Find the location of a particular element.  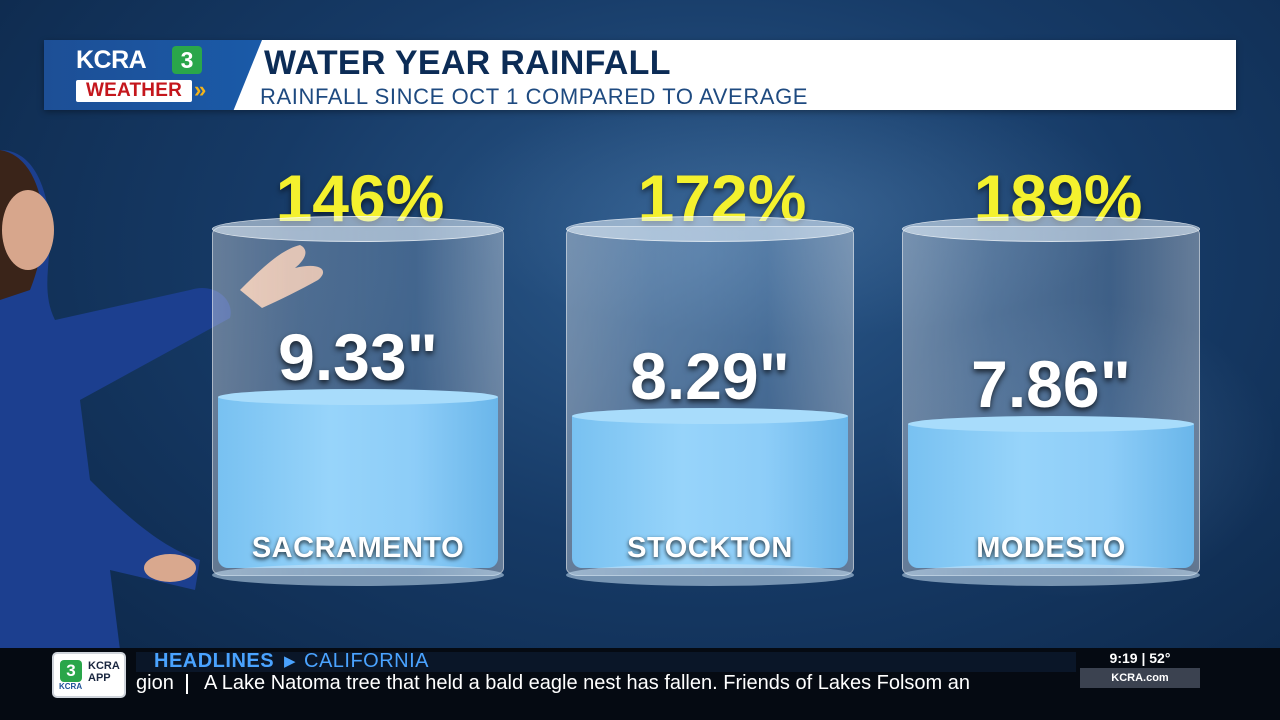

rain-gauge-cylinder: 8.29" STOCKTON is located at coordinates (710, 401).